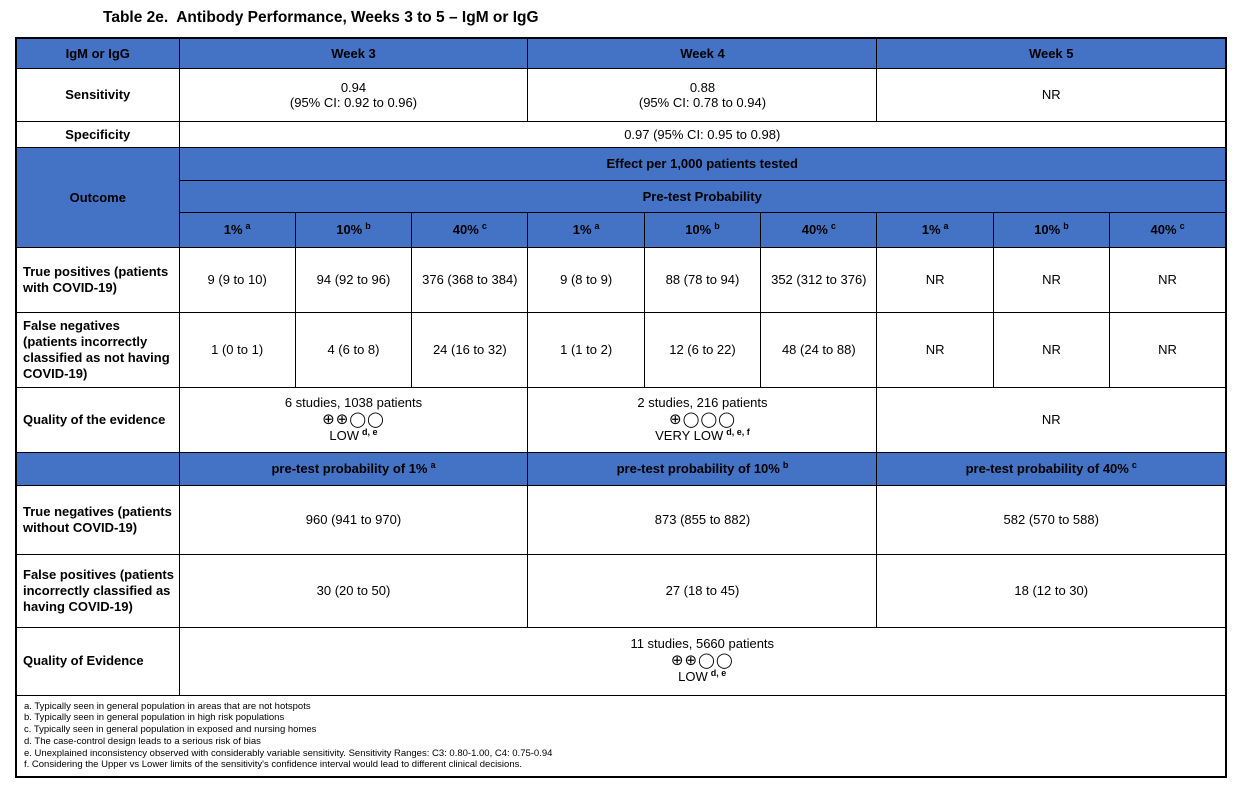 This screenshot has width=1241, height=789. I want to click on sensitivity-week3-ci: (95% CI: 0.92 to 0.96), so click(353, 102).